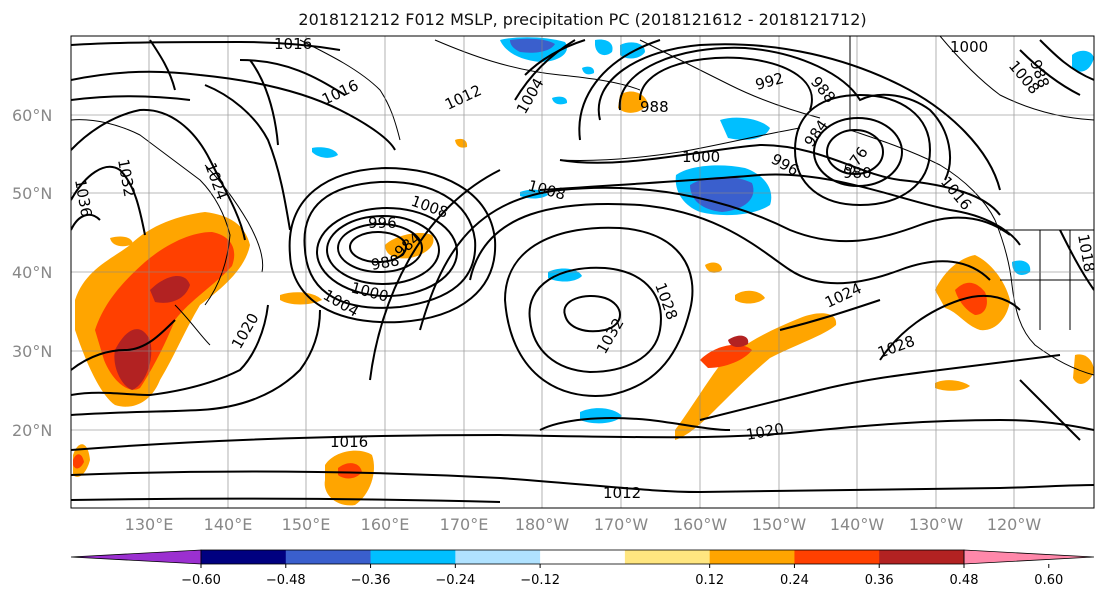 Image resolution: width=1105 pixels, height=601 pixels. What do you see at coordinates (857, 173) in the screenshot?
I see `contour-label: 980` at bounding box center [857, 173].